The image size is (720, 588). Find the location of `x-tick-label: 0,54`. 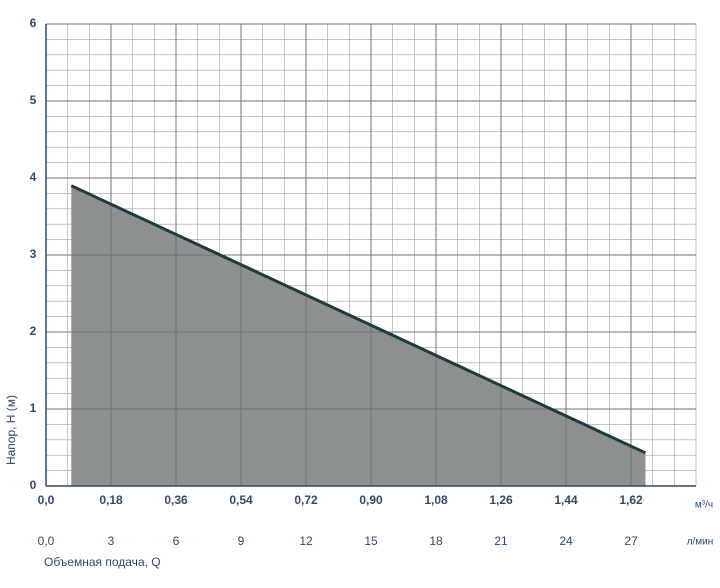

x-tick-label: 0,54 is located at coordinates (241, 500).